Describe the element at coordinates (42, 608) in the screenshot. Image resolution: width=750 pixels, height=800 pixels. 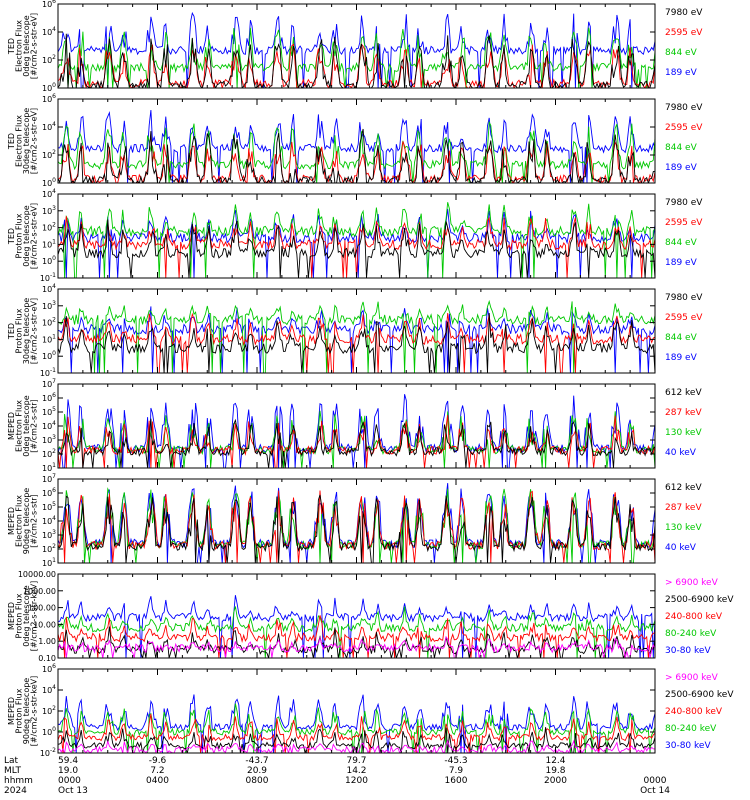
I see `y-tick-label: 100.00` at that location.